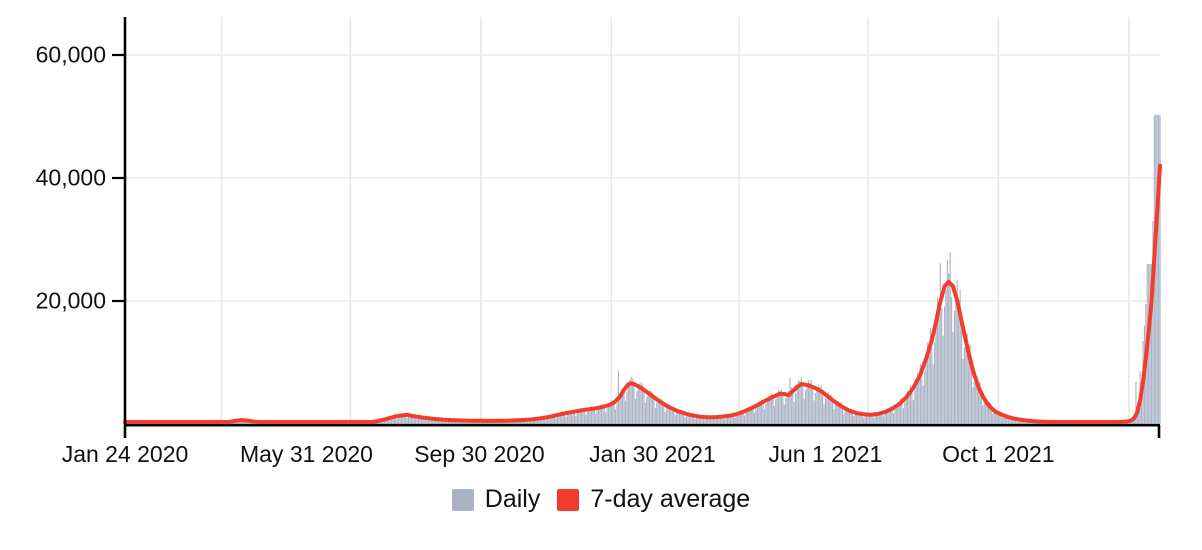  Describe the element at coordinates (125, 454) in the screenshot. I see `x-tick-label: Jan 24 2020` at that location.